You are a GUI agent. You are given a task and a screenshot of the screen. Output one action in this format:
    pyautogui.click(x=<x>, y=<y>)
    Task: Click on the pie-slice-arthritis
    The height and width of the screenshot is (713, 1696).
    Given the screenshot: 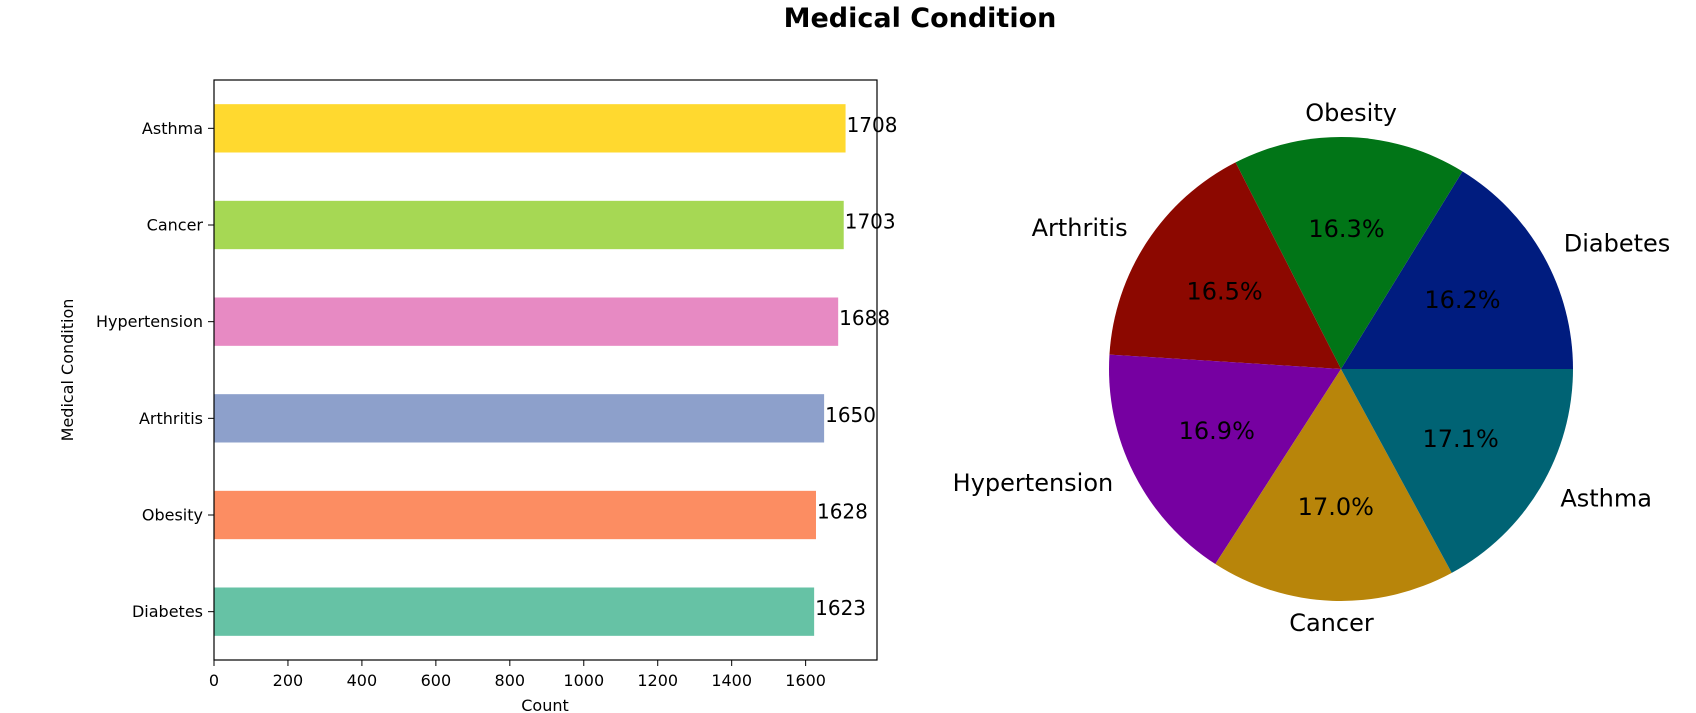 What is the action you would take?
    pyautogui.click(x=1225, y=265)
    